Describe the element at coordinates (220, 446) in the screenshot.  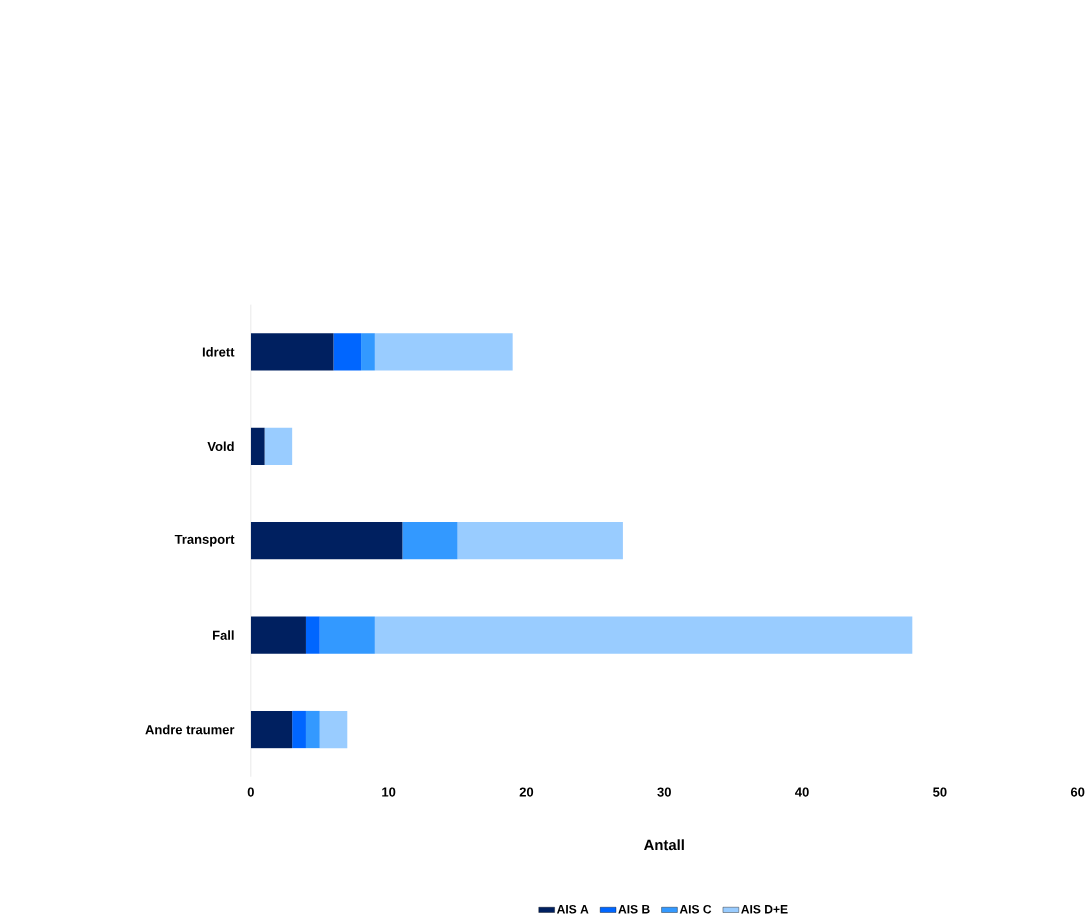
I see `y-tick-label: Vold` at that location.